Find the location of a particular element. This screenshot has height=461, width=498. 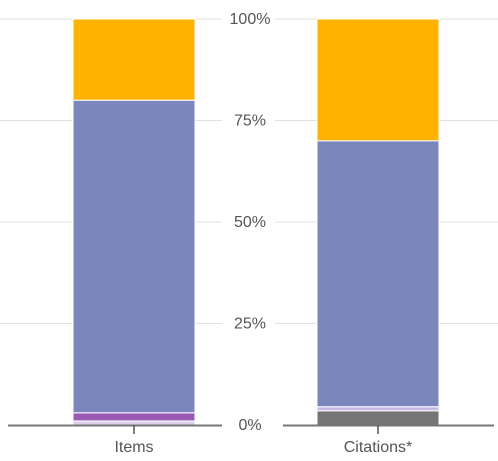

y-axis-tick-labels: 0% 25% 50% 75% 100% is located at coordinates (250, 222).